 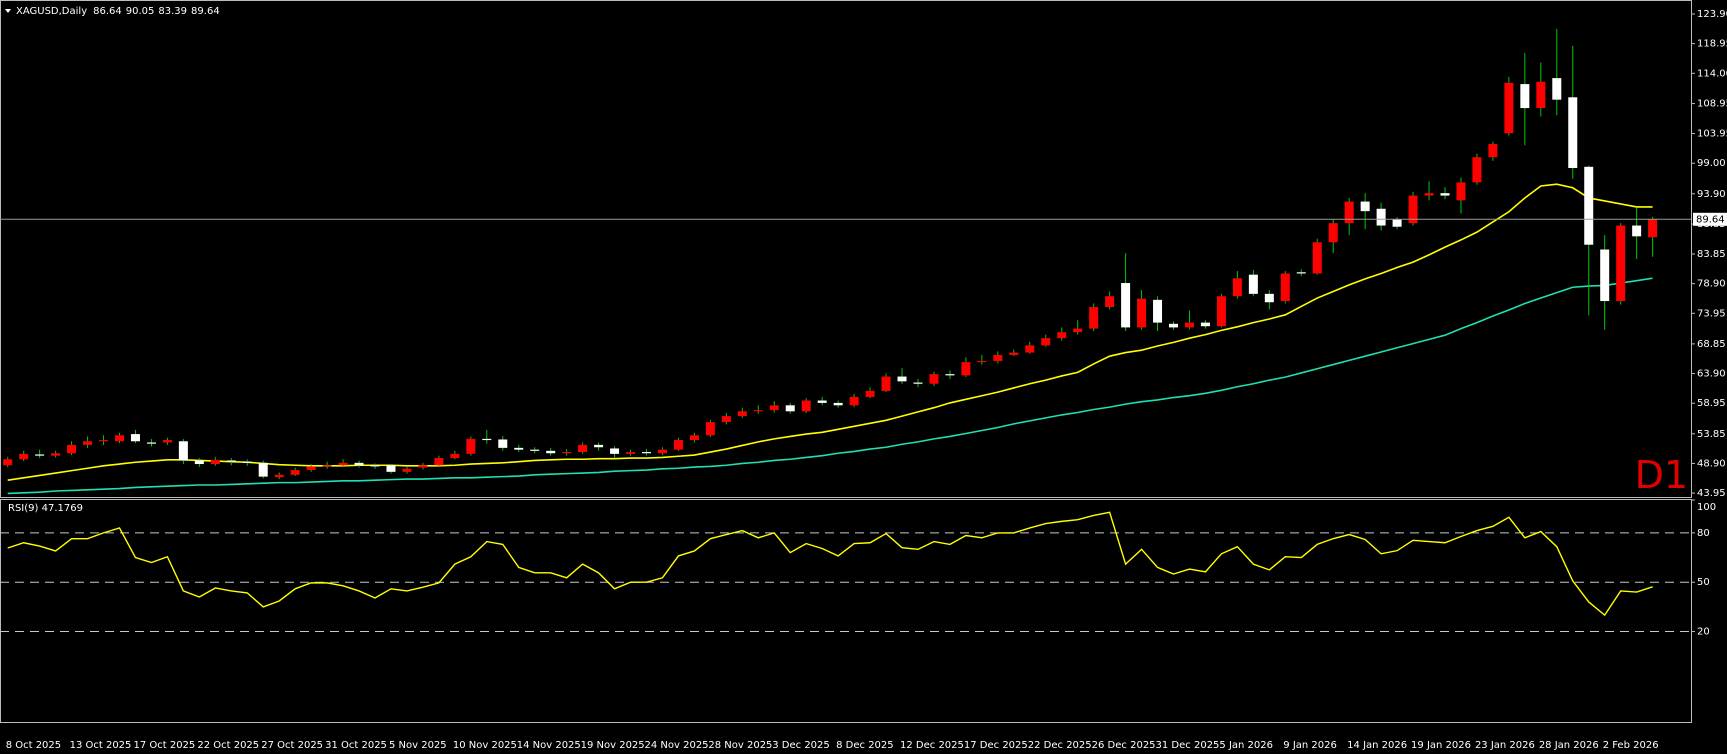 What do you see at coordinates (51, 11) in the screenshot?
I see `symbol-title: XAGUSD,Daily` at bounding box center [51, 11].